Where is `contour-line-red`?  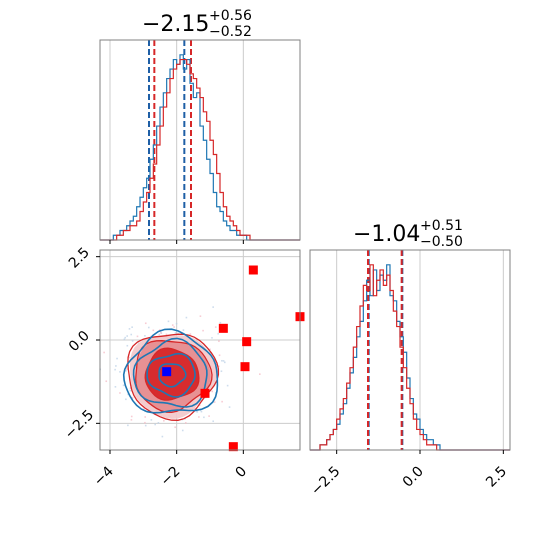 contour-line-red is located at coordinates (173, 377).